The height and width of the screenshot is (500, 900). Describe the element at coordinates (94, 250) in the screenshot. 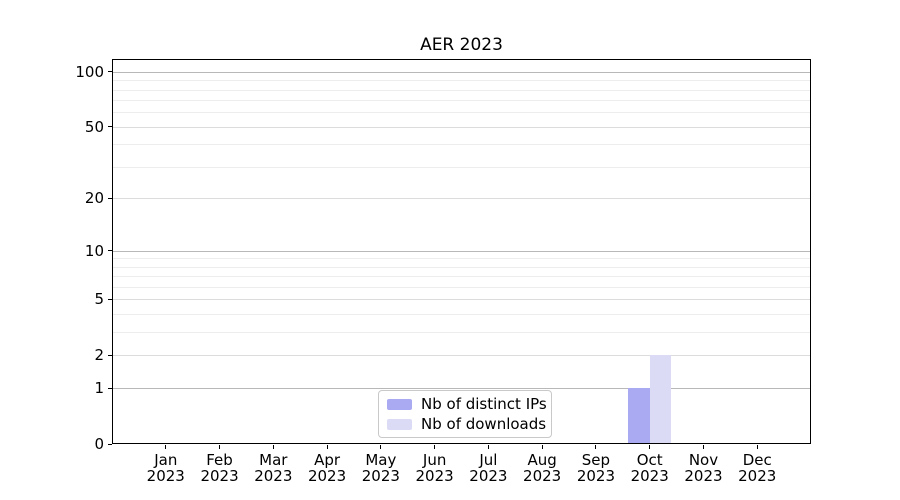

I see `y-tick-label: 10` at that location.